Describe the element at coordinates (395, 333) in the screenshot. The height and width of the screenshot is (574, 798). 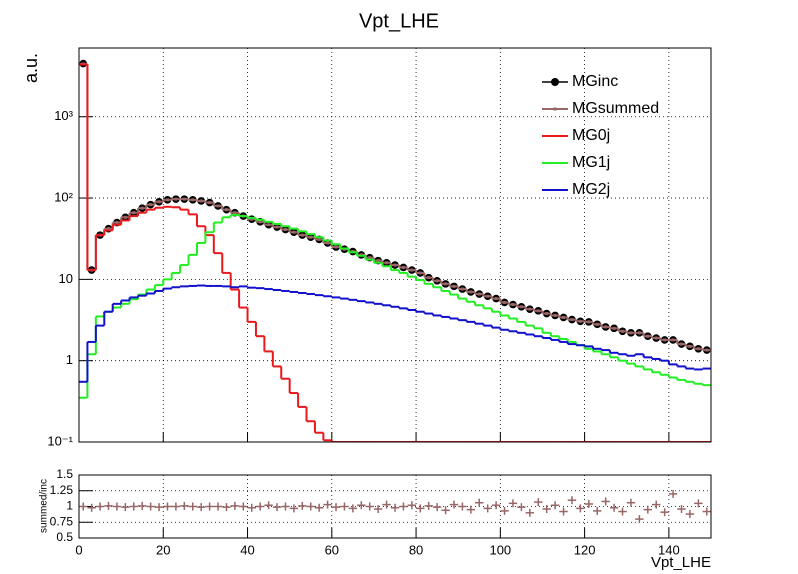
I see `series` at that location.